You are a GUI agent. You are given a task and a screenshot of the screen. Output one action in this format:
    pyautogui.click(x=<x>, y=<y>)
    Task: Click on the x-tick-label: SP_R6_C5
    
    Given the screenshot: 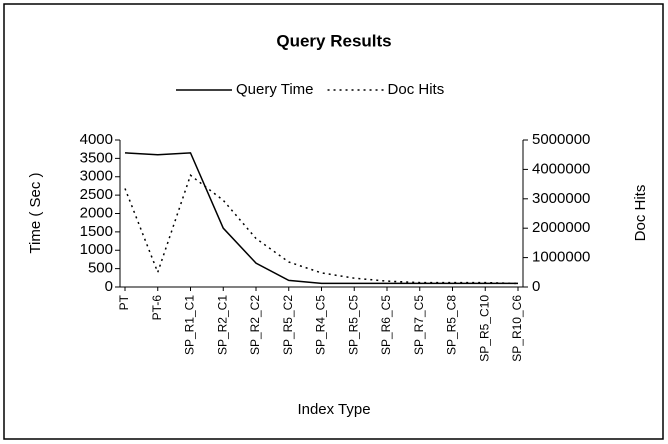 What is the action you would take?
    pyautogui.click(x=386, y=325)
    